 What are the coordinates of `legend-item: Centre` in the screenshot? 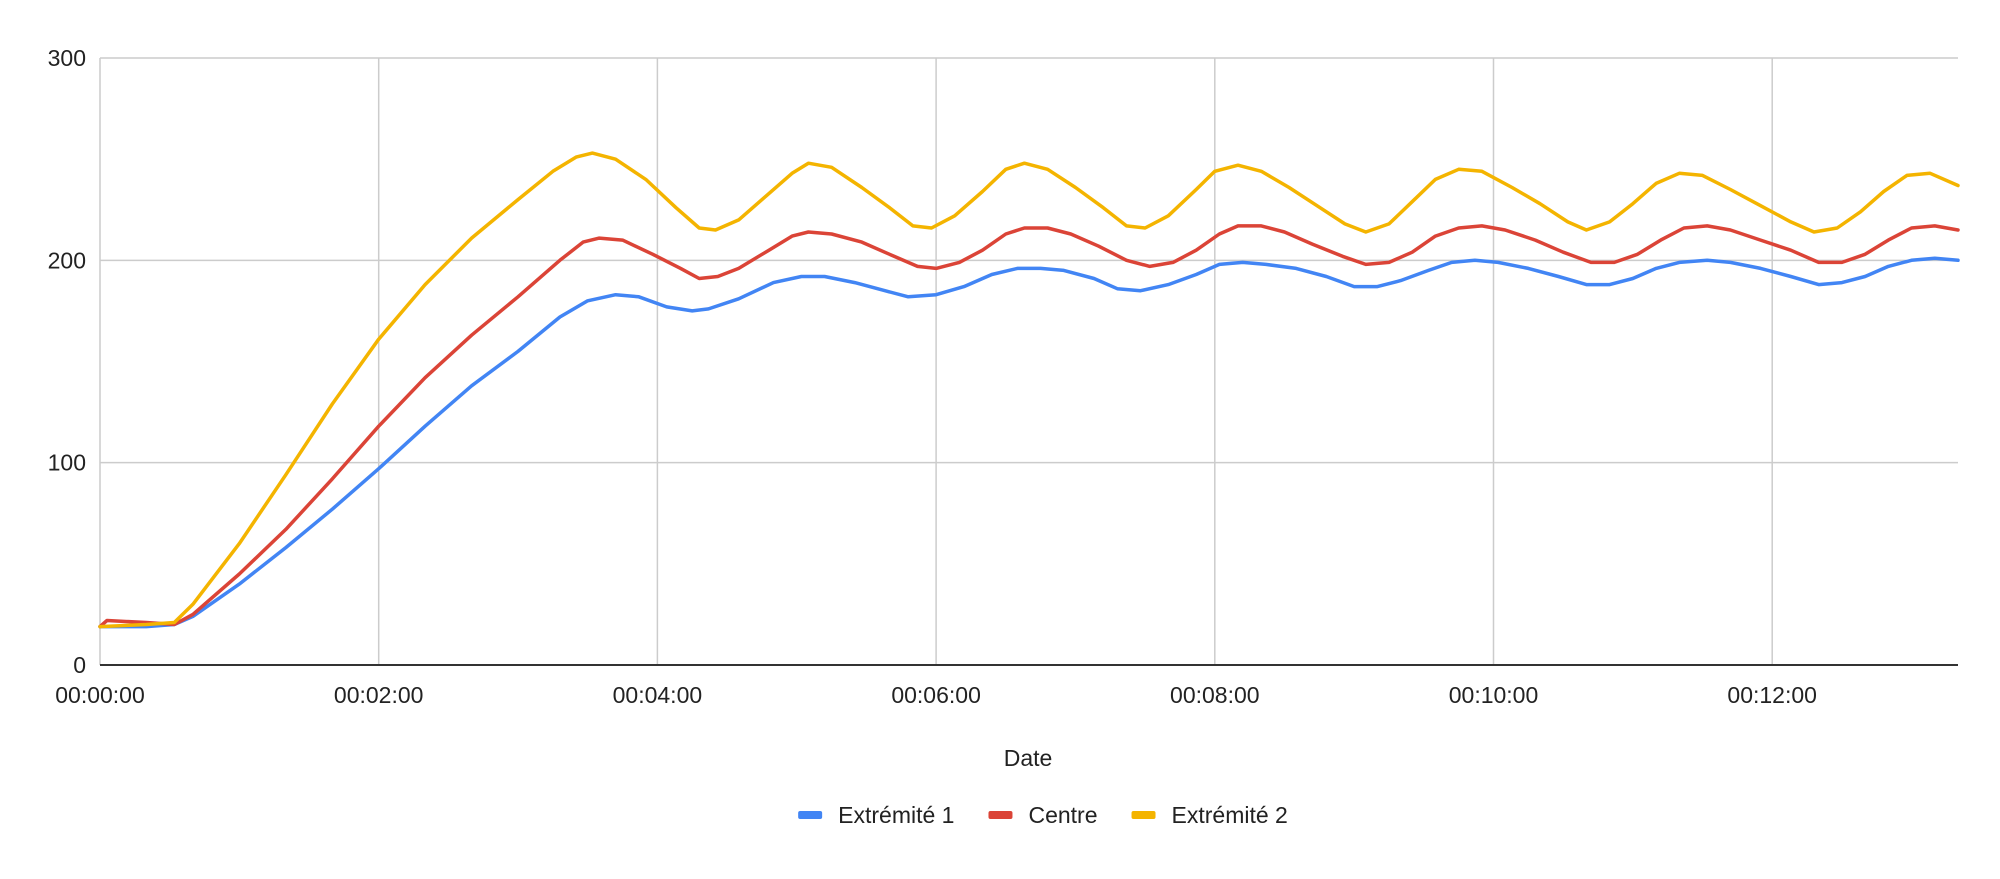 It's located at (1043, 815).